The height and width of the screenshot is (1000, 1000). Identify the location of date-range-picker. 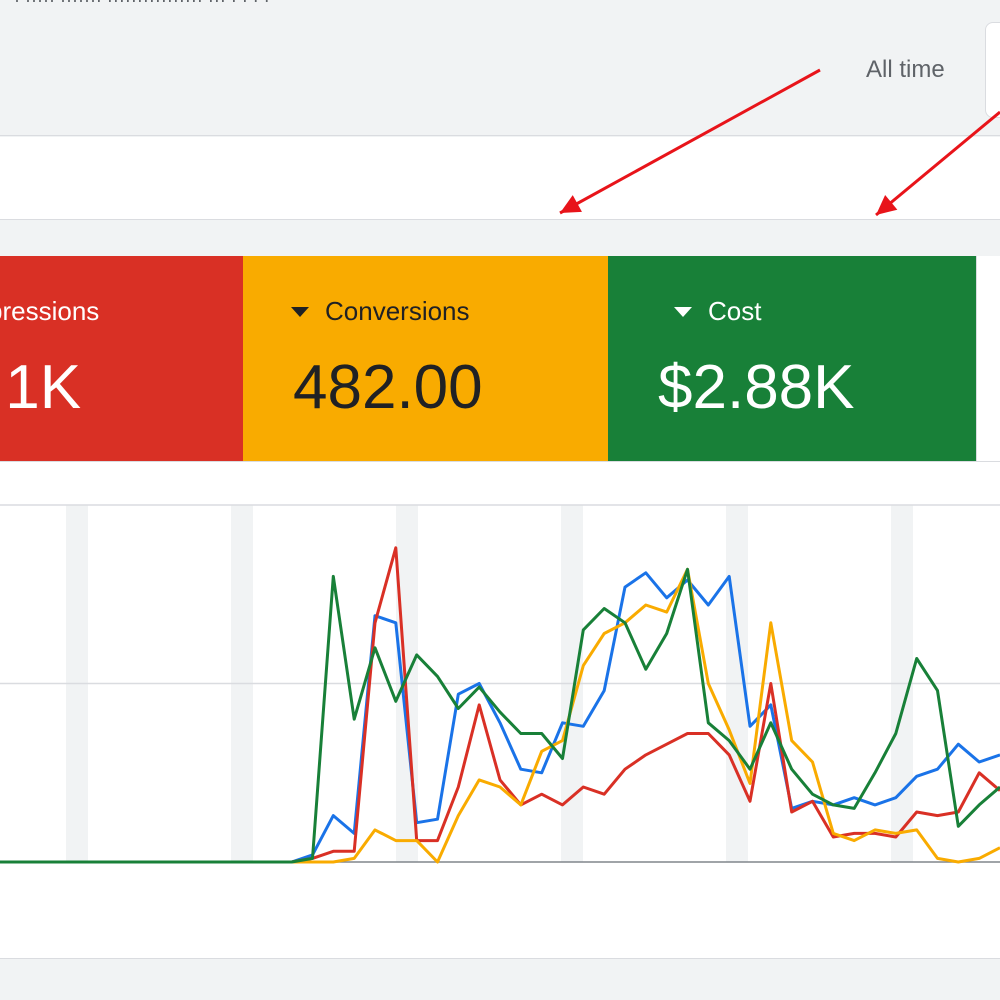
(992, 70).